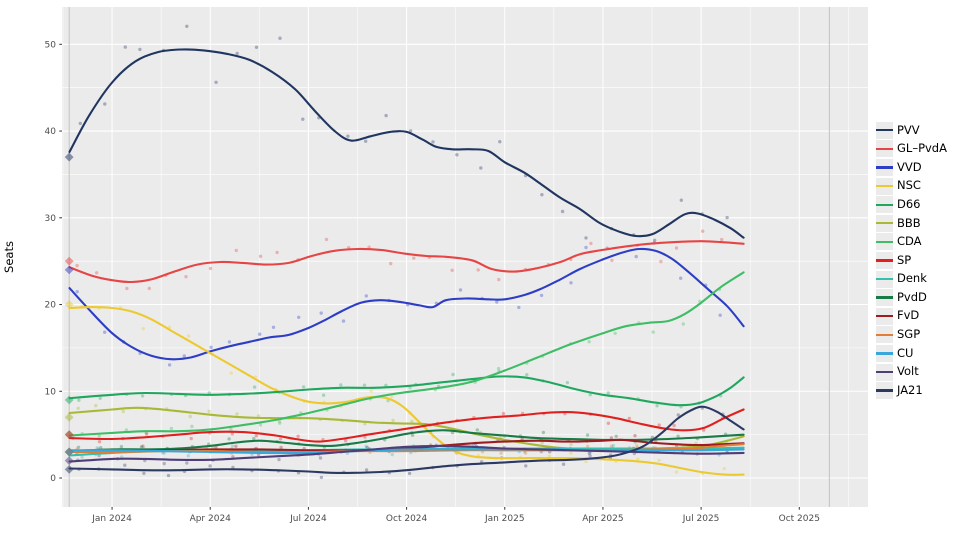 This screenshot has height=534, width=960. I want to click on y-tick-label: 50, so click(51, 45).